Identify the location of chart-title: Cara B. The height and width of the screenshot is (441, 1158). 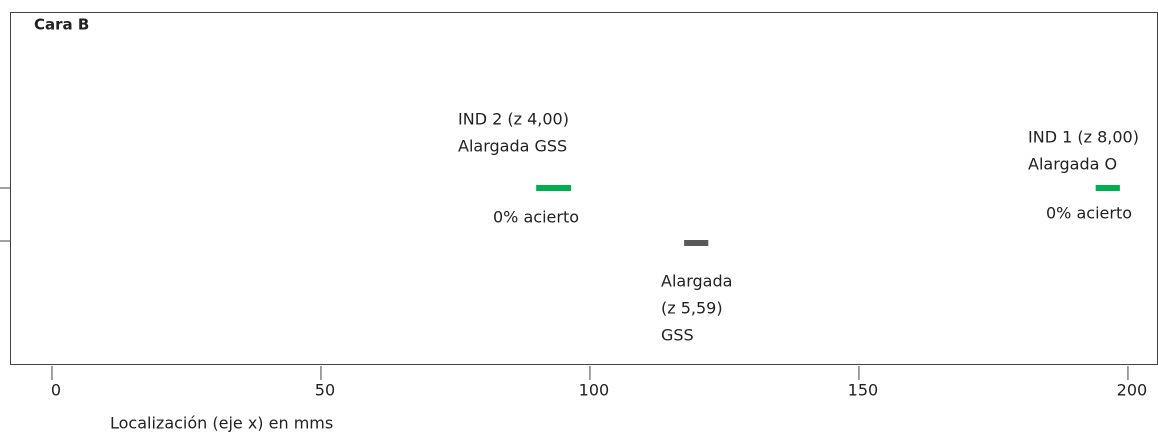
(61, 25).